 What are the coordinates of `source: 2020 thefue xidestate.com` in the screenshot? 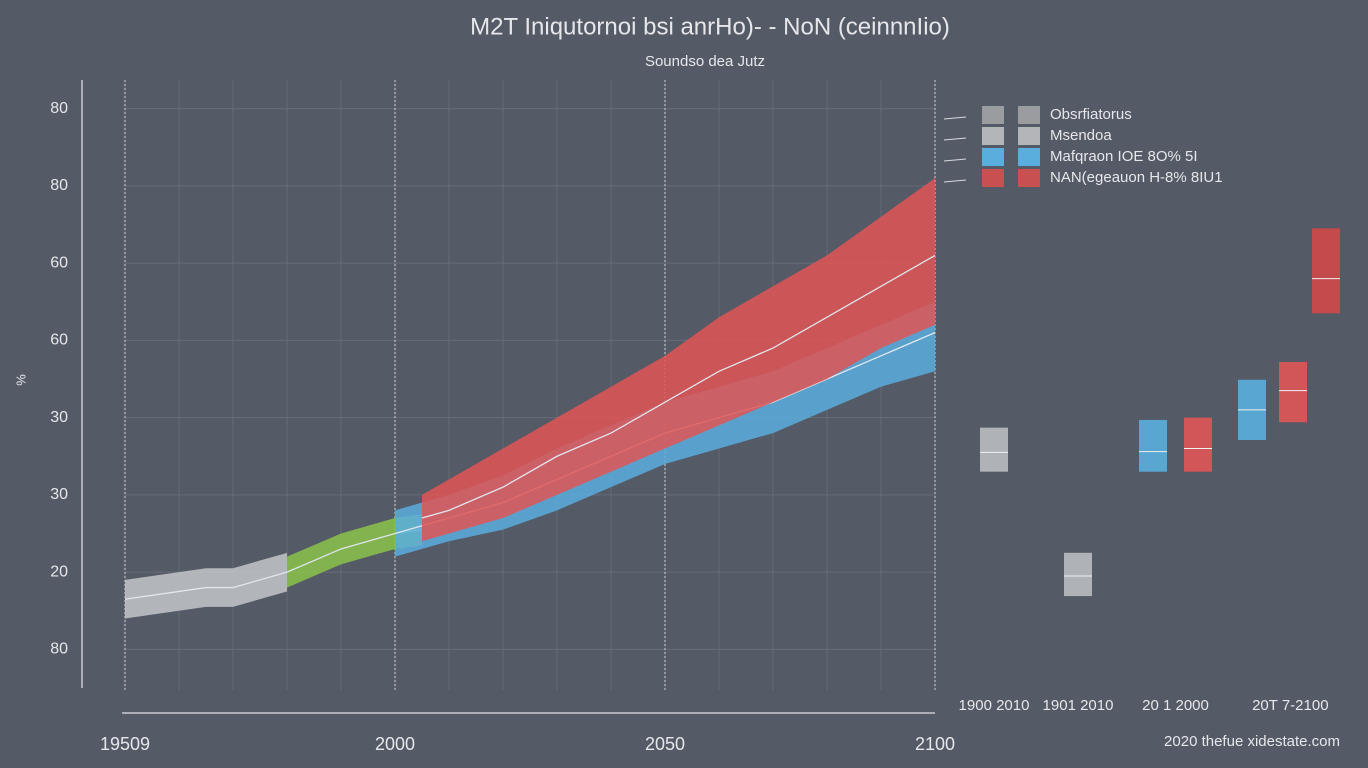 It's located at (1252, 741).